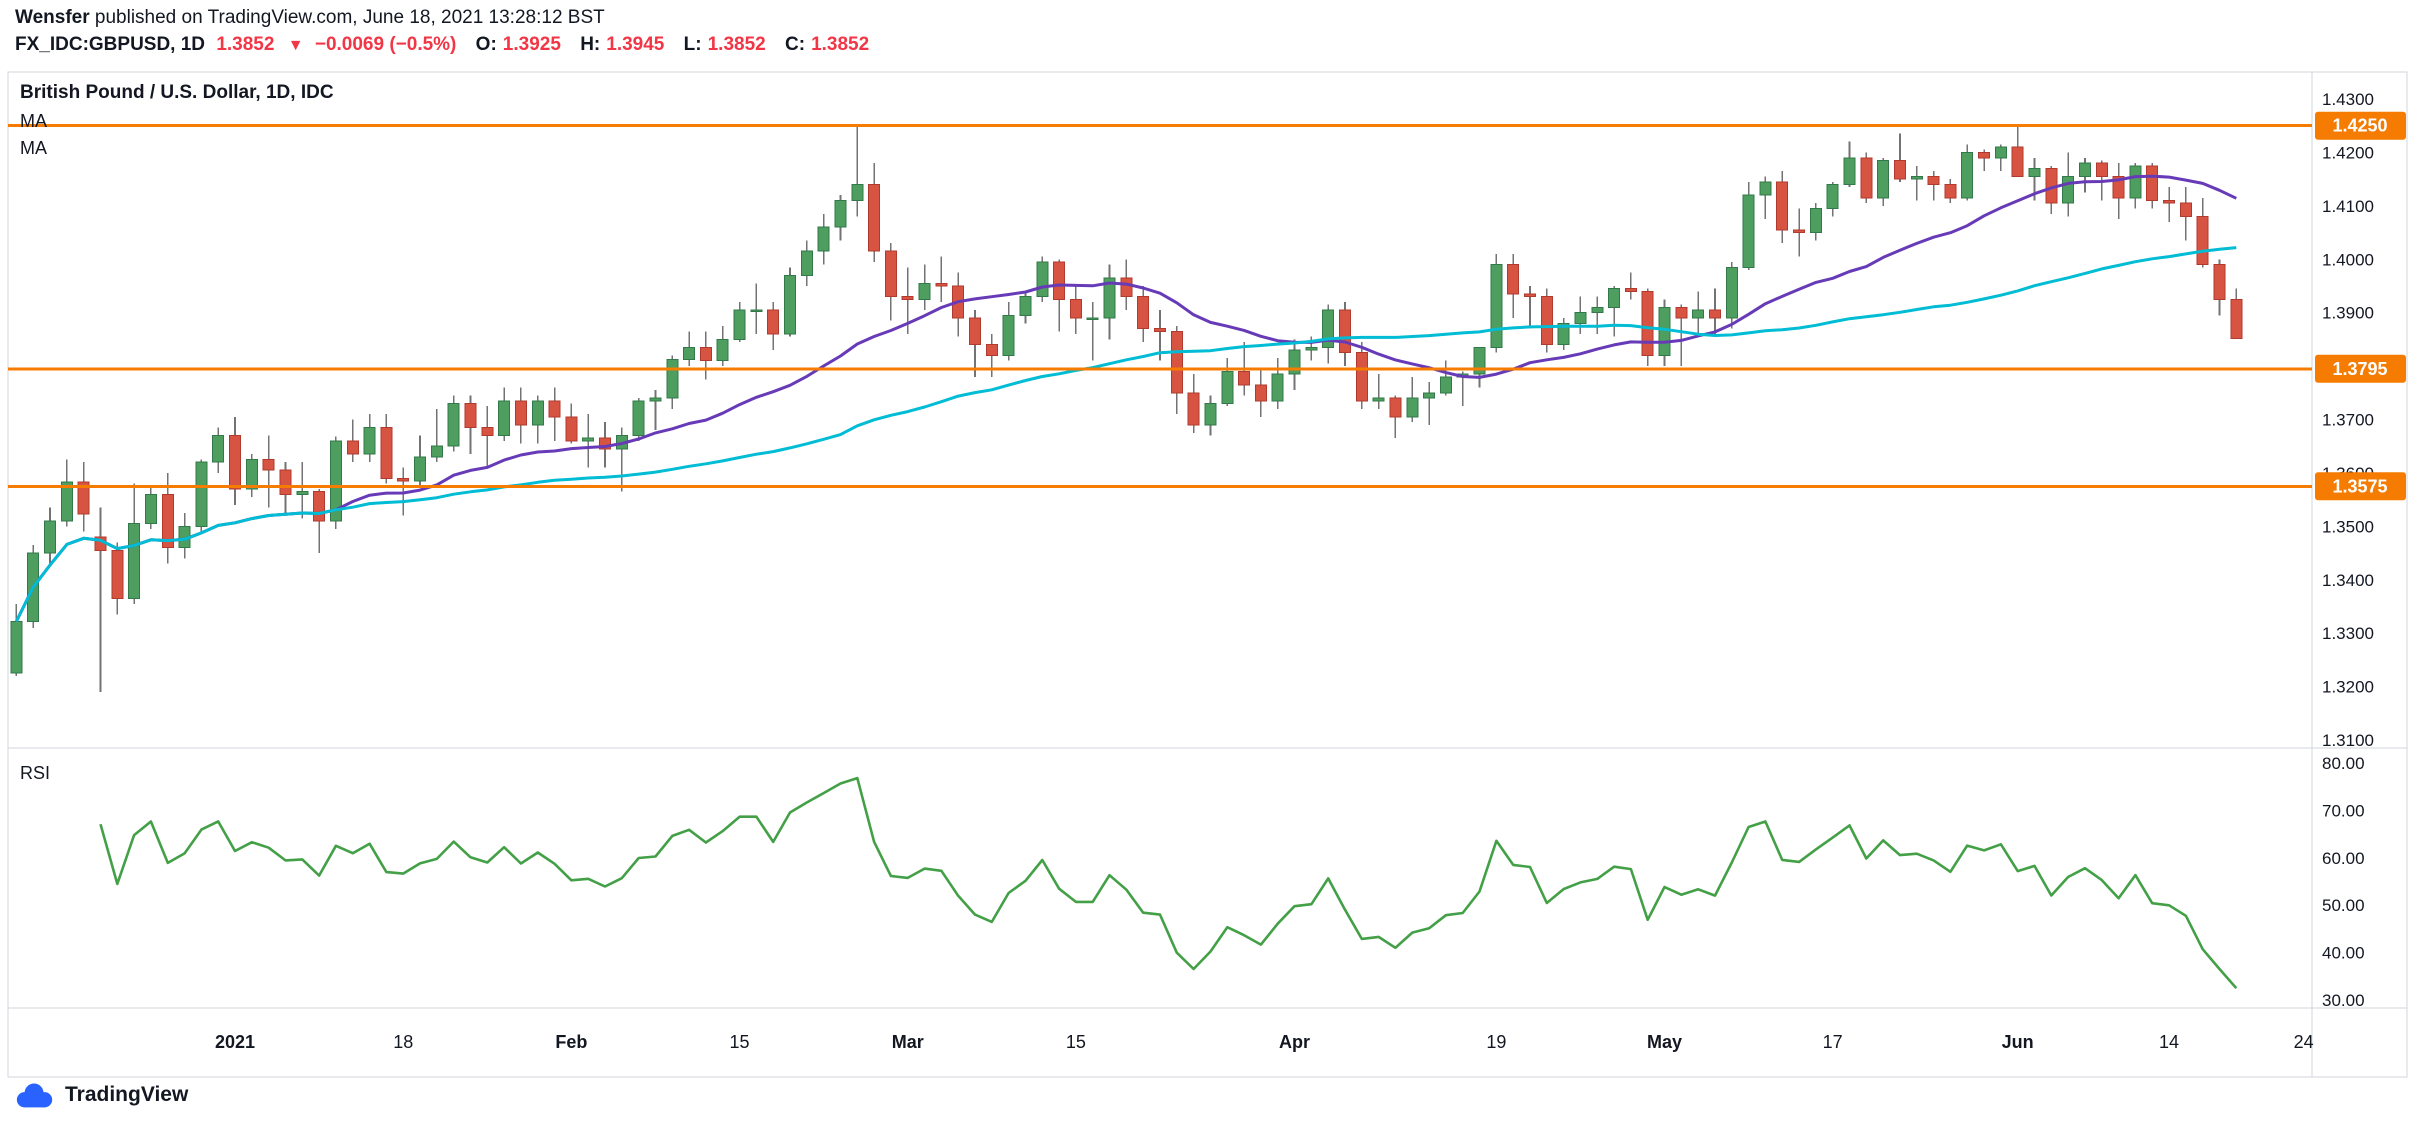 This screenshot has height=1127, width=2415. What do you see at coordinates (1664, 1042) in the screenshot?
I see `svg-text: May` at bounding box center [1664, 1042].